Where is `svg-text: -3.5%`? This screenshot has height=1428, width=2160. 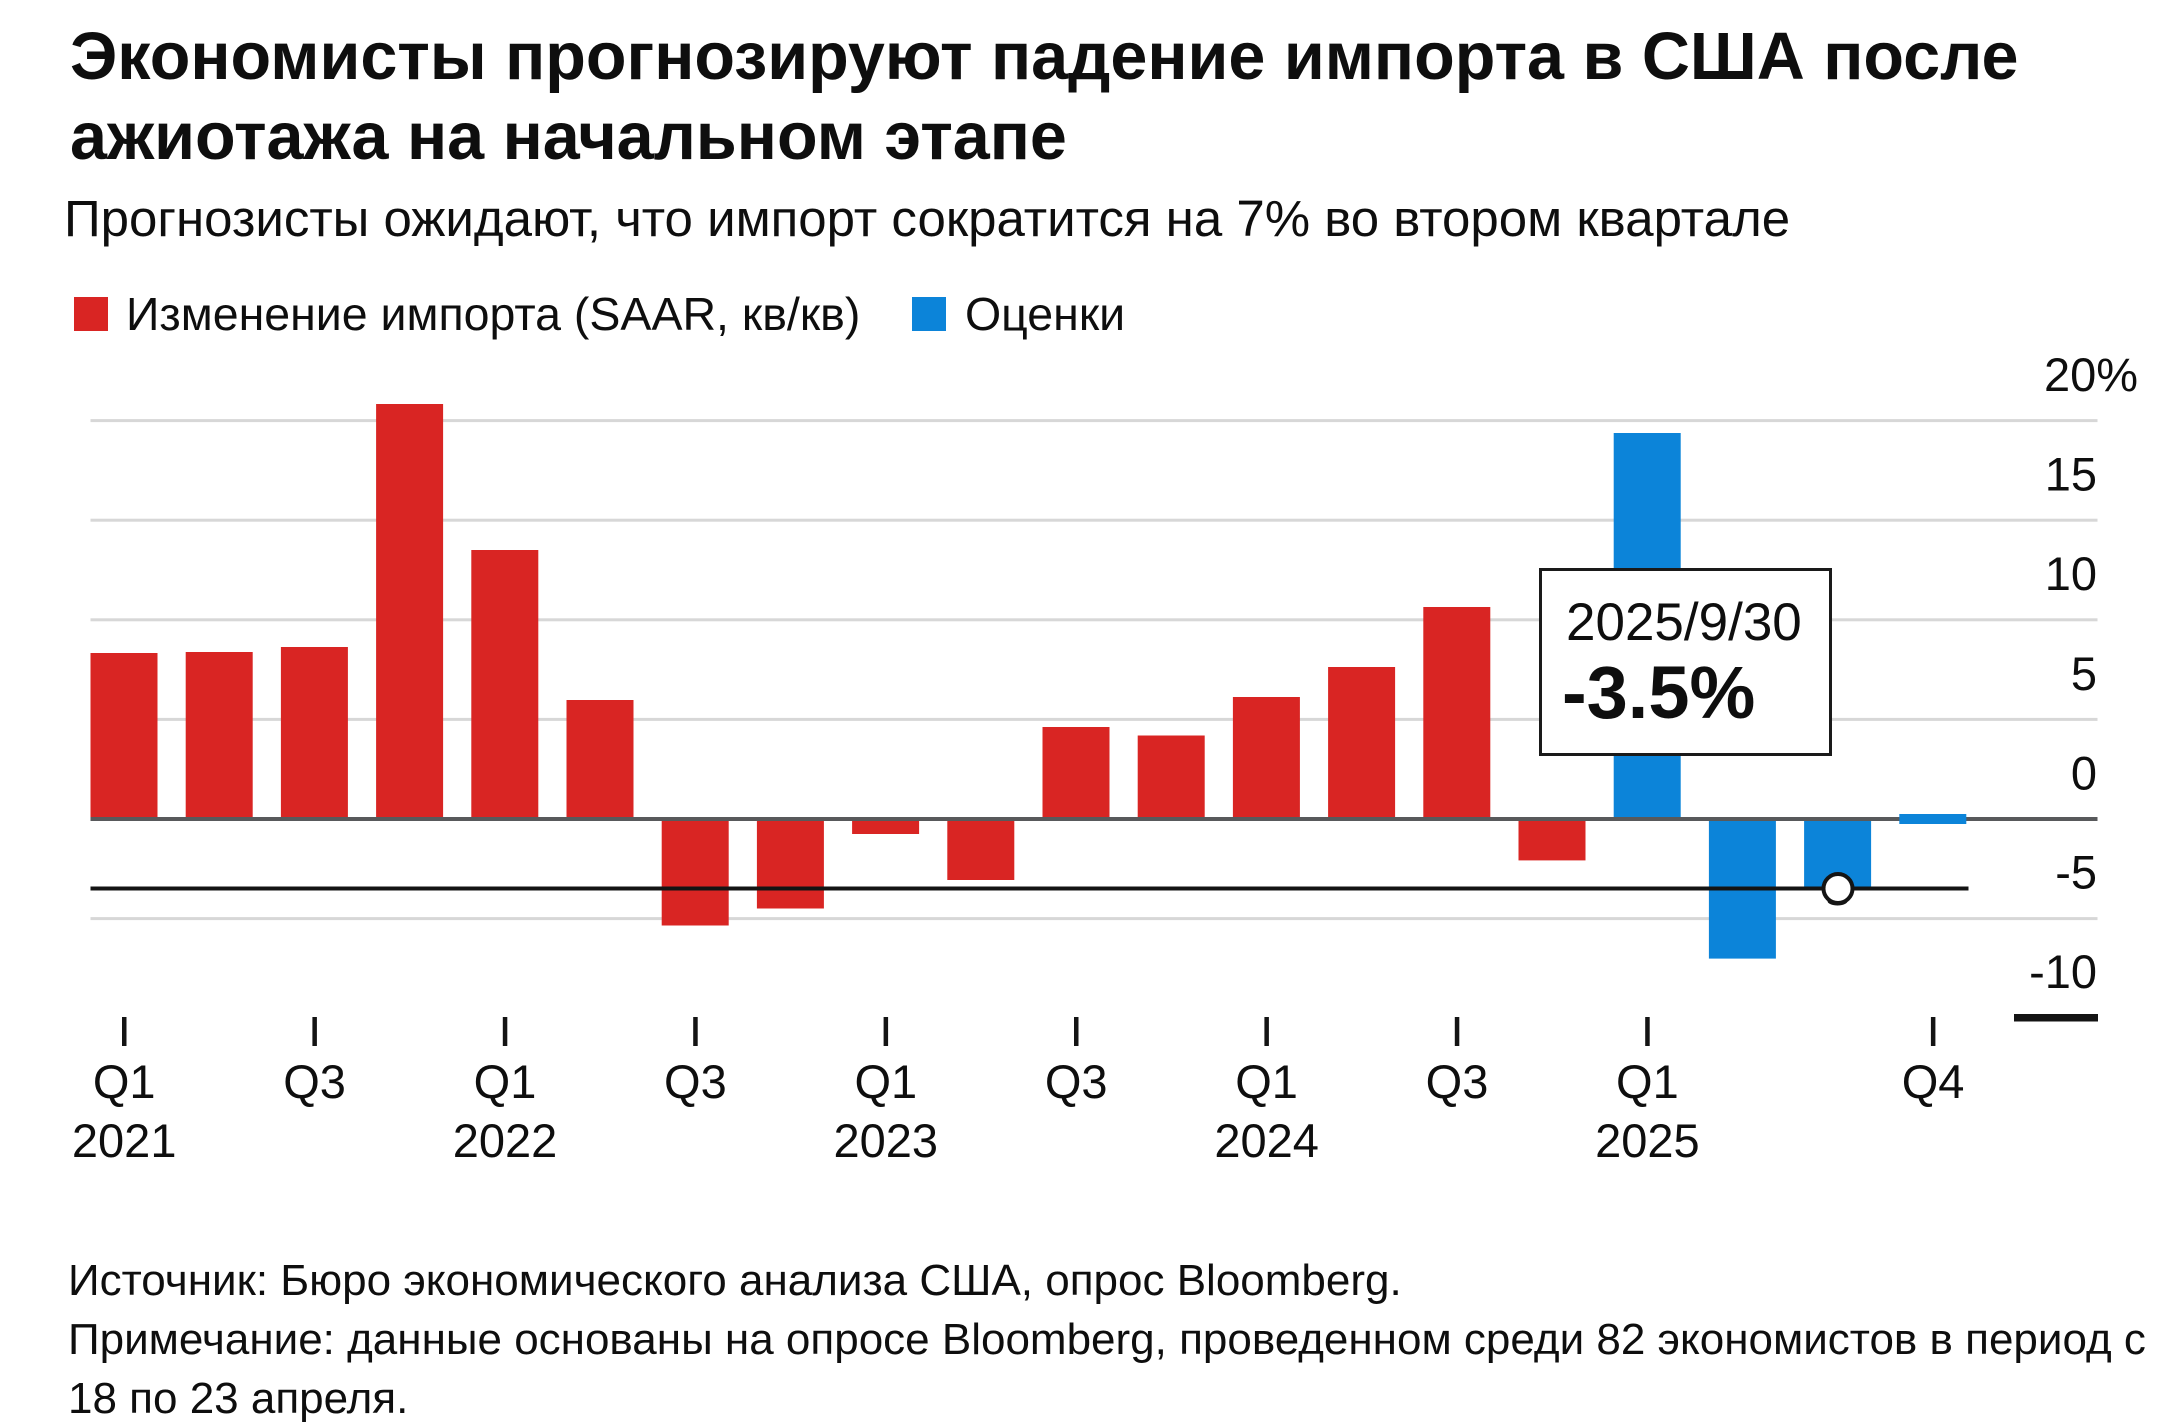
svg-text: -3.5% is located at coordinates (1658, 692).